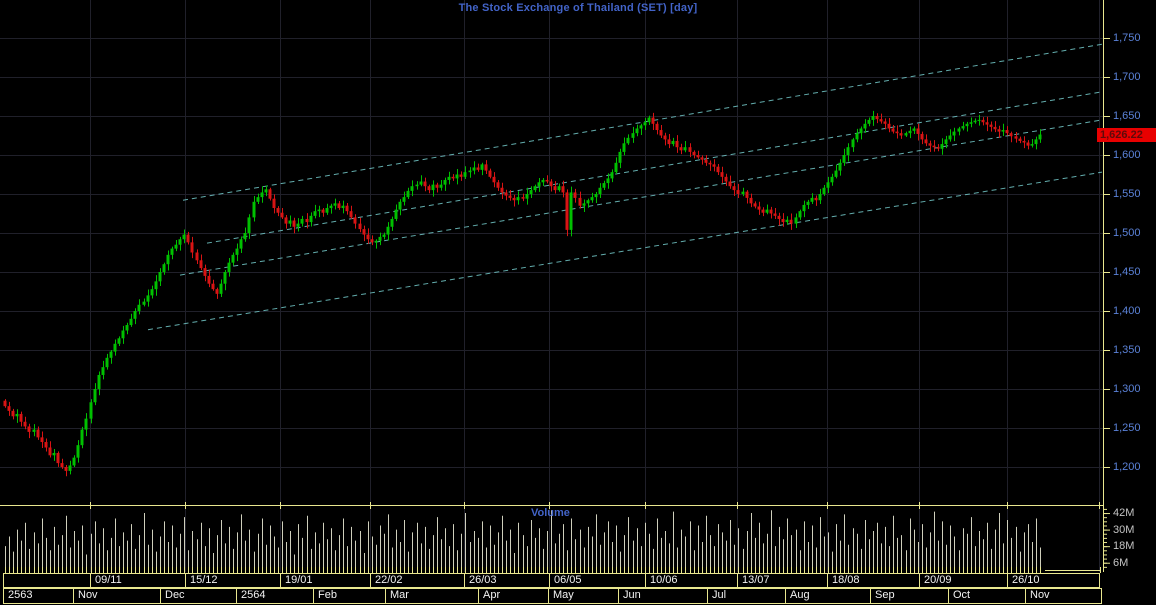 This screenshot has height=605, width=1156. What do you see at coordinates (432, 596) in the screenshot?
I see `month-box: Mar` at bounding box center [432, 596].